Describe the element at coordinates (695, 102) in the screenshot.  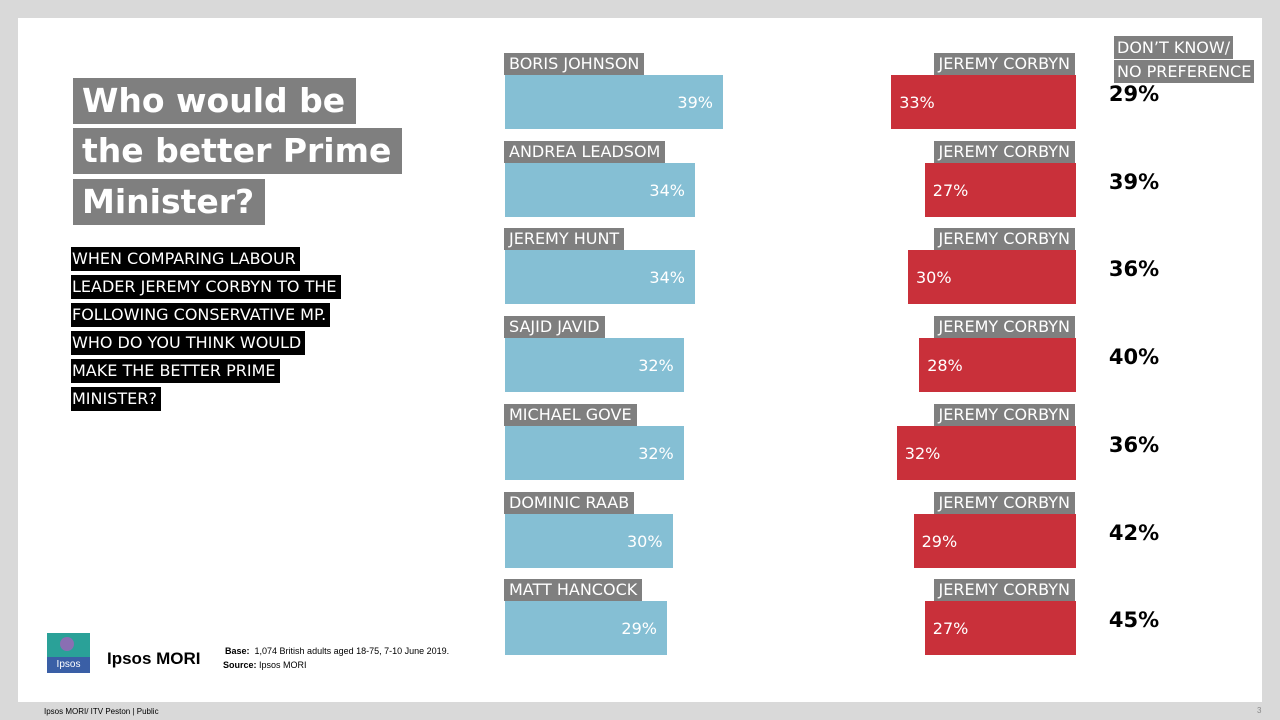
I see `blue-value-label: 39%` at that location.